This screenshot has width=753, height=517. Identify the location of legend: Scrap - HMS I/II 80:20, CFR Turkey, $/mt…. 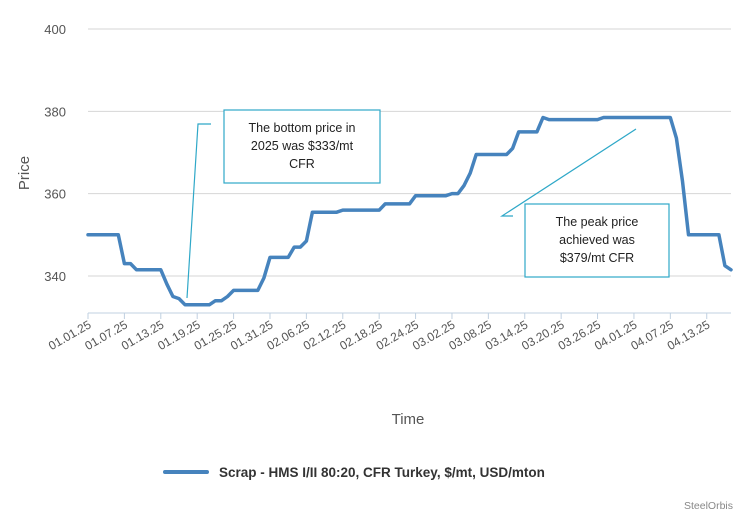
(354, 472).